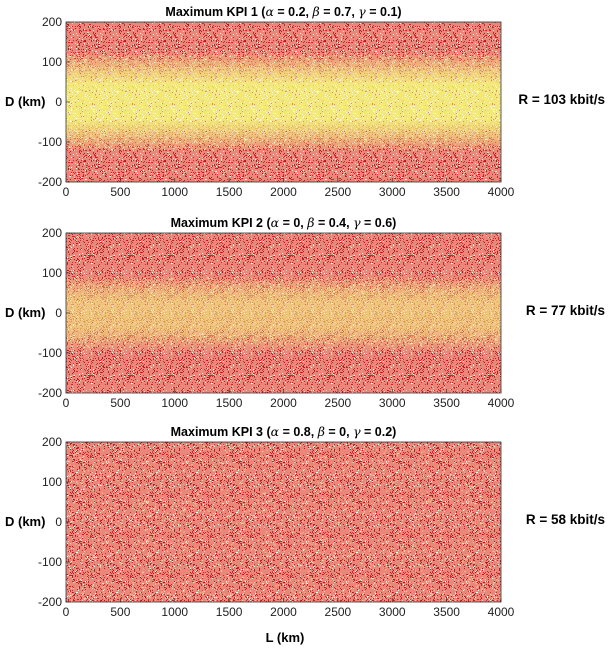 This screenshot has height=651, width=610. What do you see at coordinates (561, 99) in the screenshot?
I see `rate-label: R = 103 kbit/s` at bounding box center [561, 99].